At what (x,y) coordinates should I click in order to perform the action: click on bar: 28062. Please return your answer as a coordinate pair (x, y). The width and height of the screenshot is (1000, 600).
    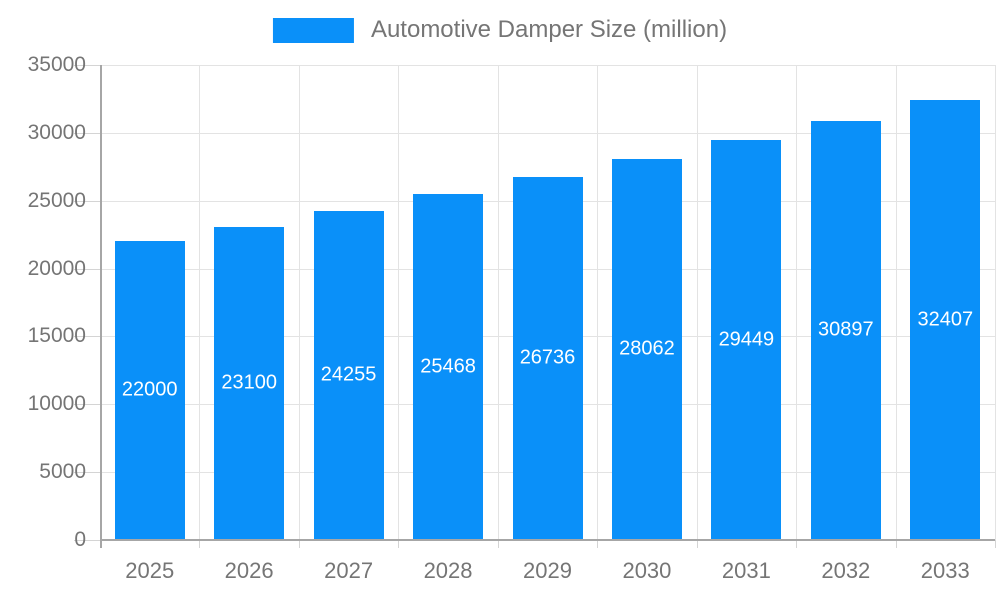
    Looking at the image, I should click on (646, 349).